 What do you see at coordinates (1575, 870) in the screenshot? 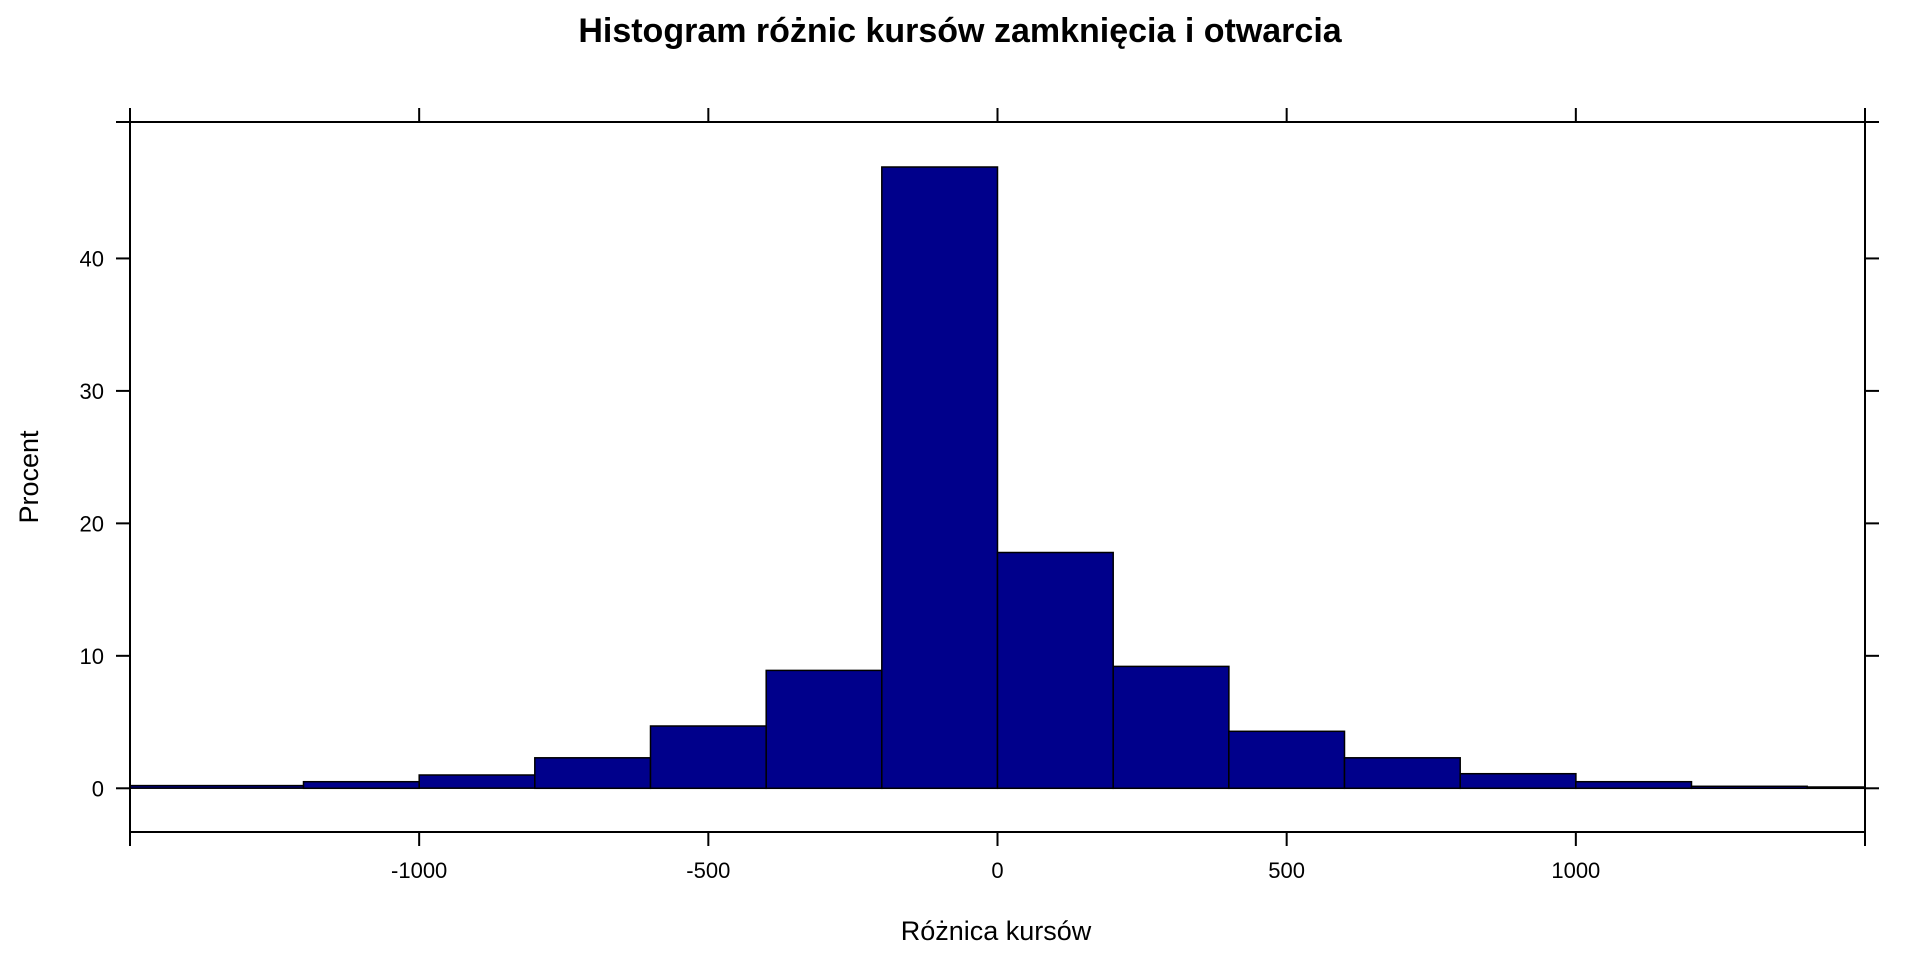
I see `x-tick-label: 1000` at bounding box center [1575, 870].